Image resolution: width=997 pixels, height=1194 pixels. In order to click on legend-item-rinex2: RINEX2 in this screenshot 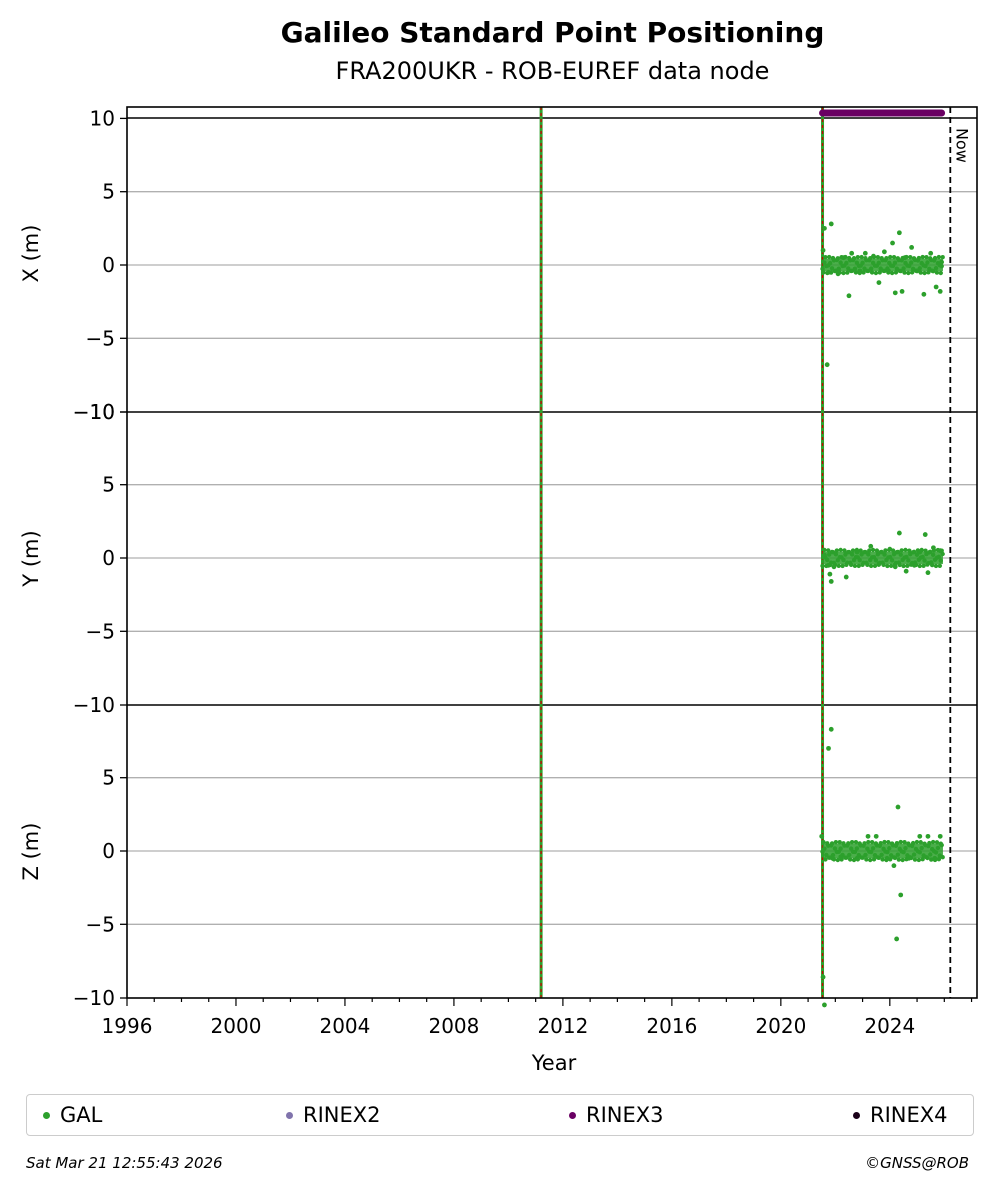, I will do `click(333, 1115)`.